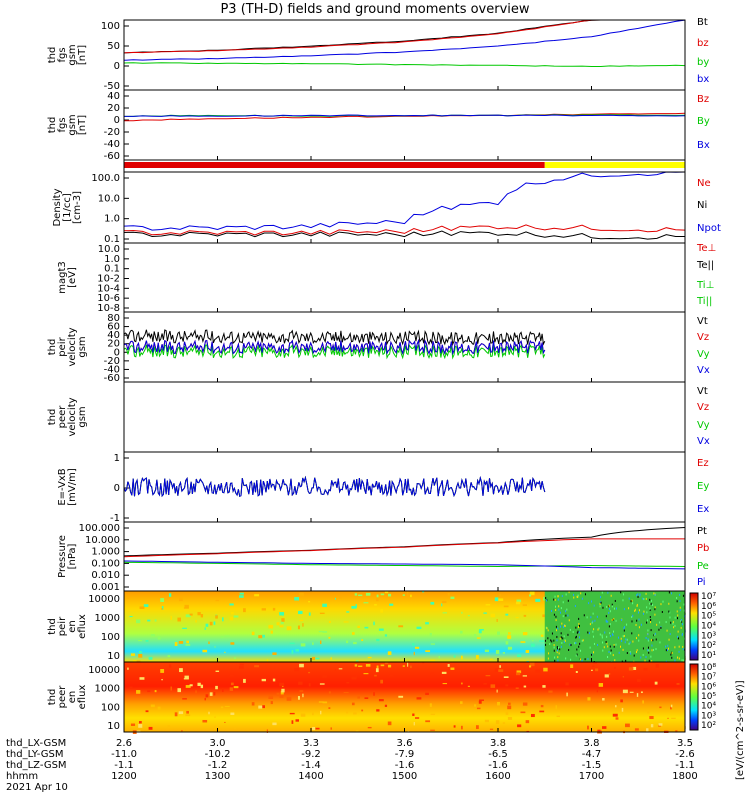  I want to click on colorbar-label: 10², so click(708, 646).